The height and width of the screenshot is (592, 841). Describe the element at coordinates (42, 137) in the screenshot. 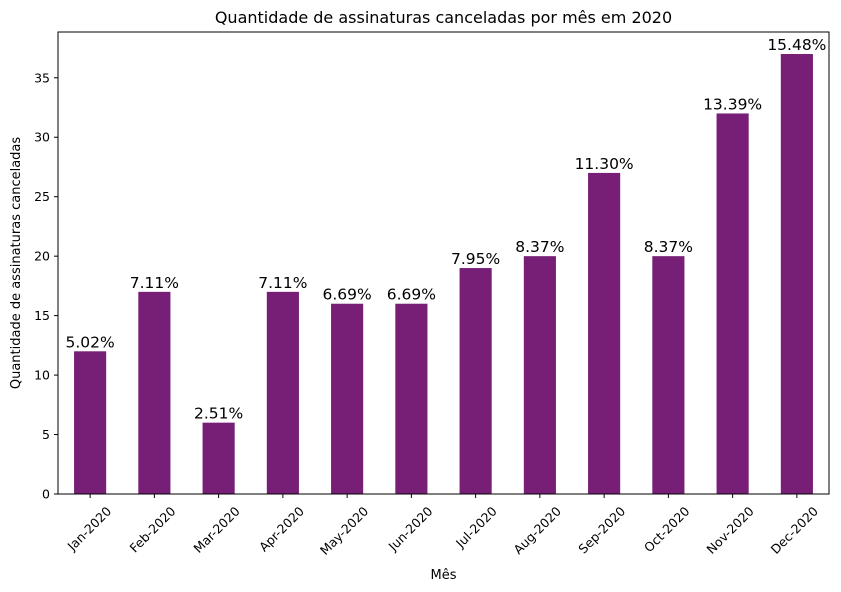

I see `y-tick-label: 30` at that location.